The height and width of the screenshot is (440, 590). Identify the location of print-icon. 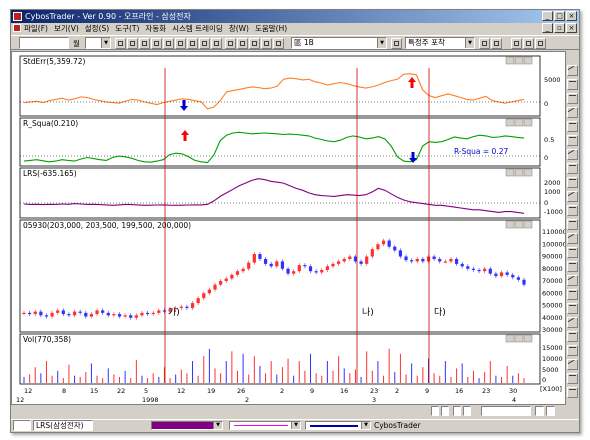
(230, 43).